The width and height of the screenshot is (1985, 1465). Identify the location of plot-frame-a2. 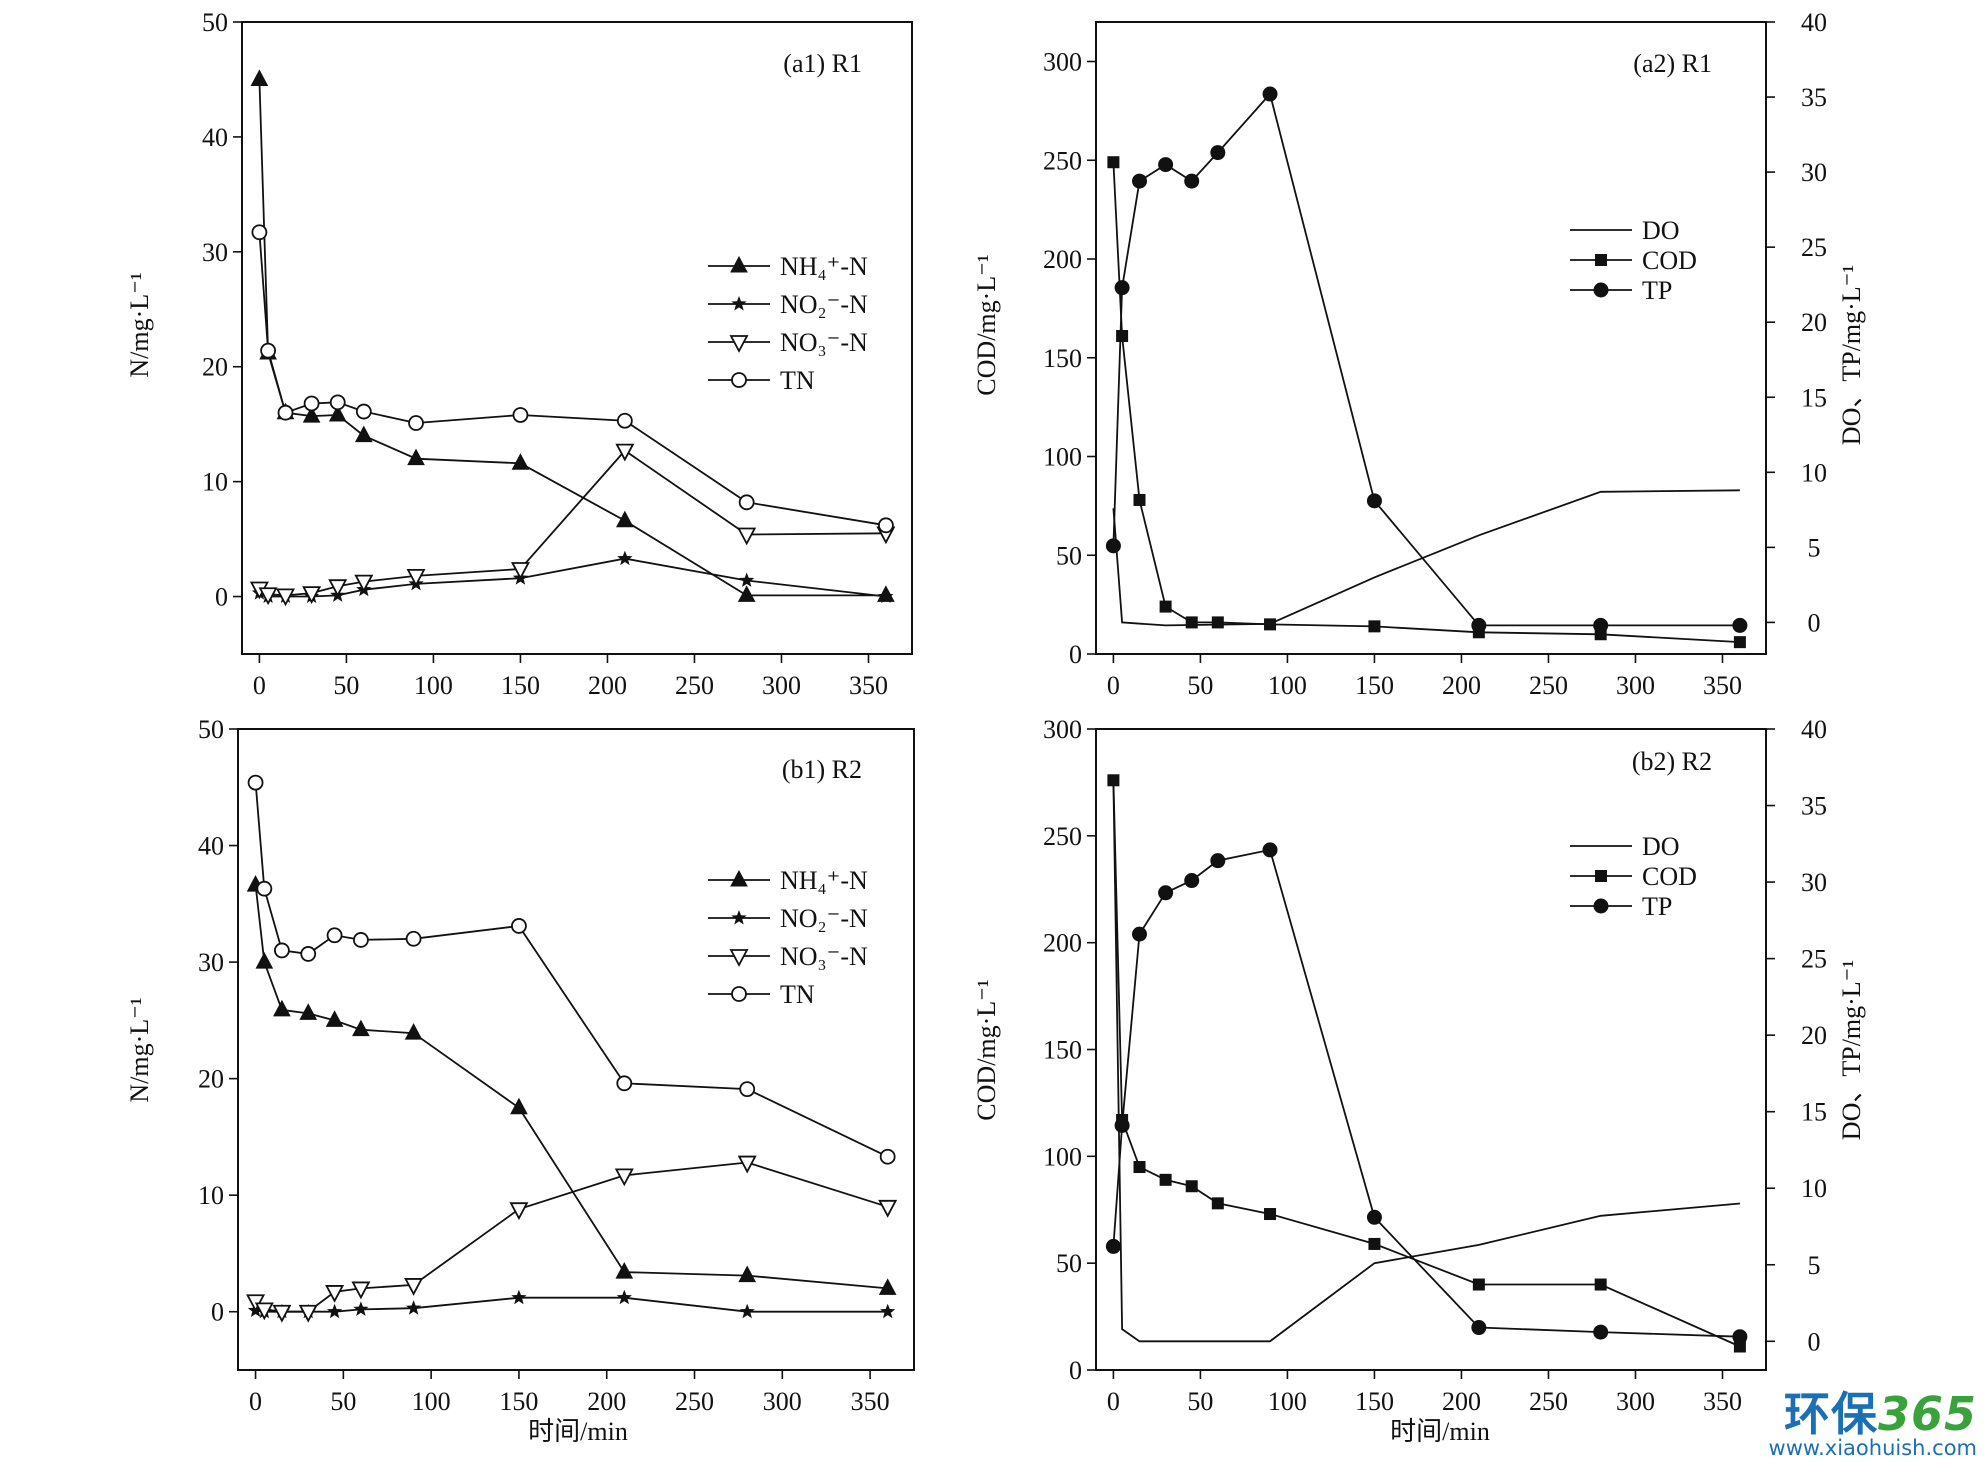
(1431, 338).